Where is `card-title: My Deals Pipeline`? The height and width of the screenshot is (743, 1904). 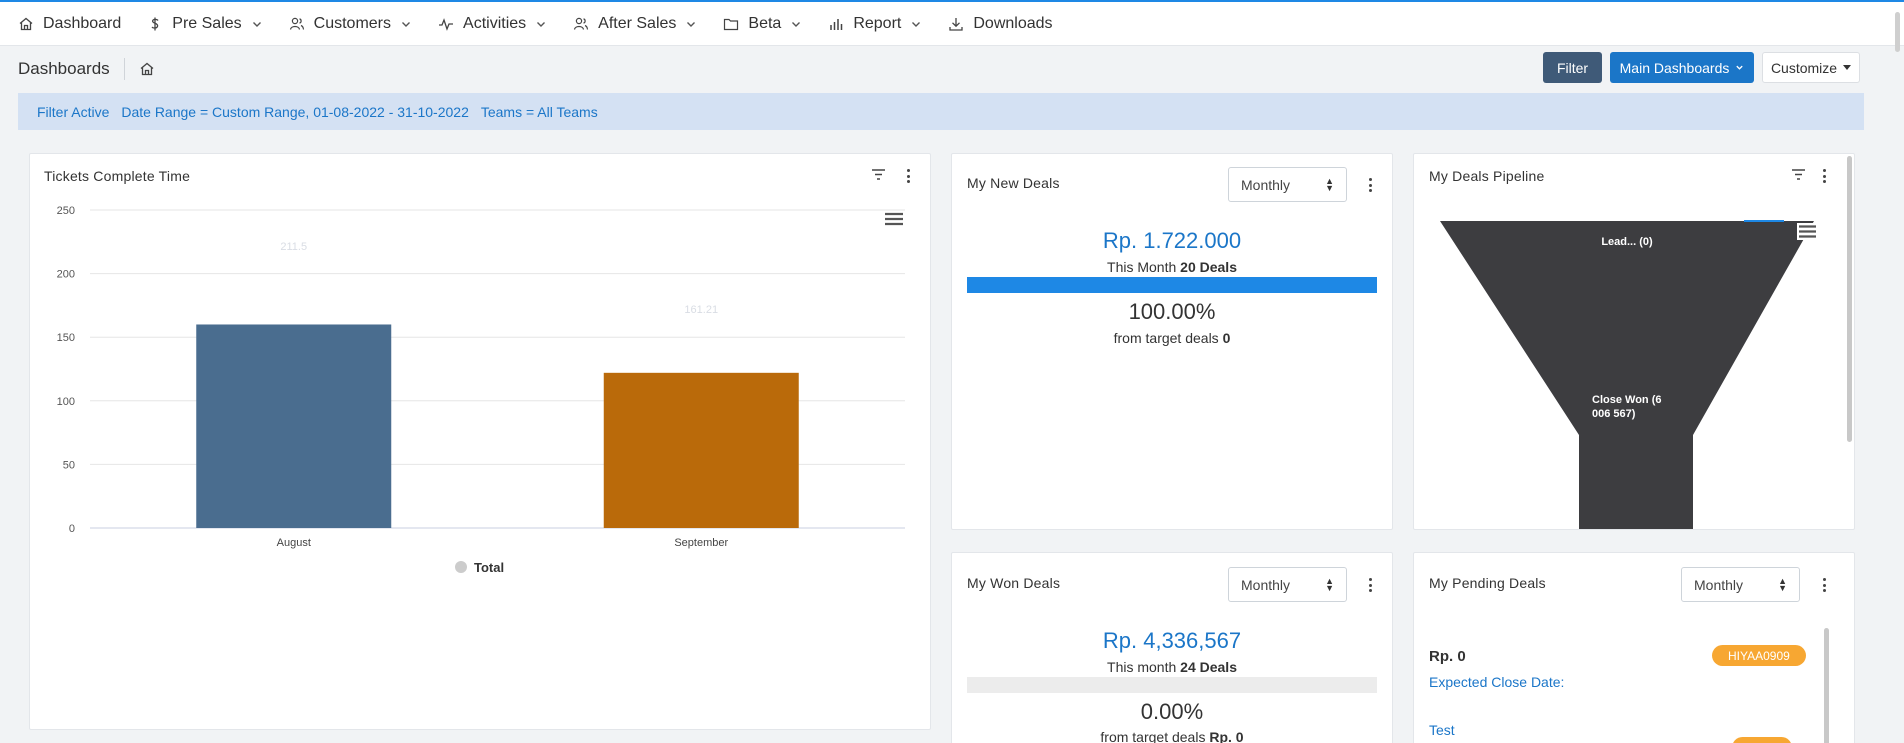 card-title: My Deals Pipeline is located at coordinates (1487, 176).